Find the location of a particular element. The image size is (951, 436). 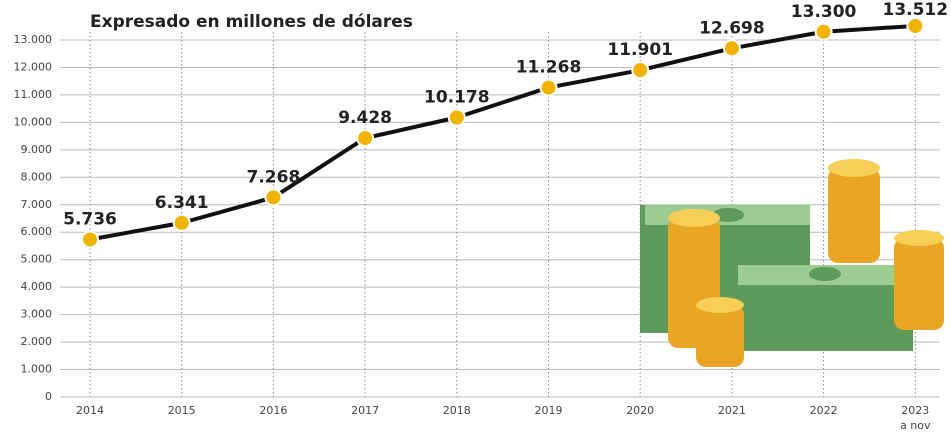

chart-title: Expresado en millones de dólares is located at coordinates (251, 22).